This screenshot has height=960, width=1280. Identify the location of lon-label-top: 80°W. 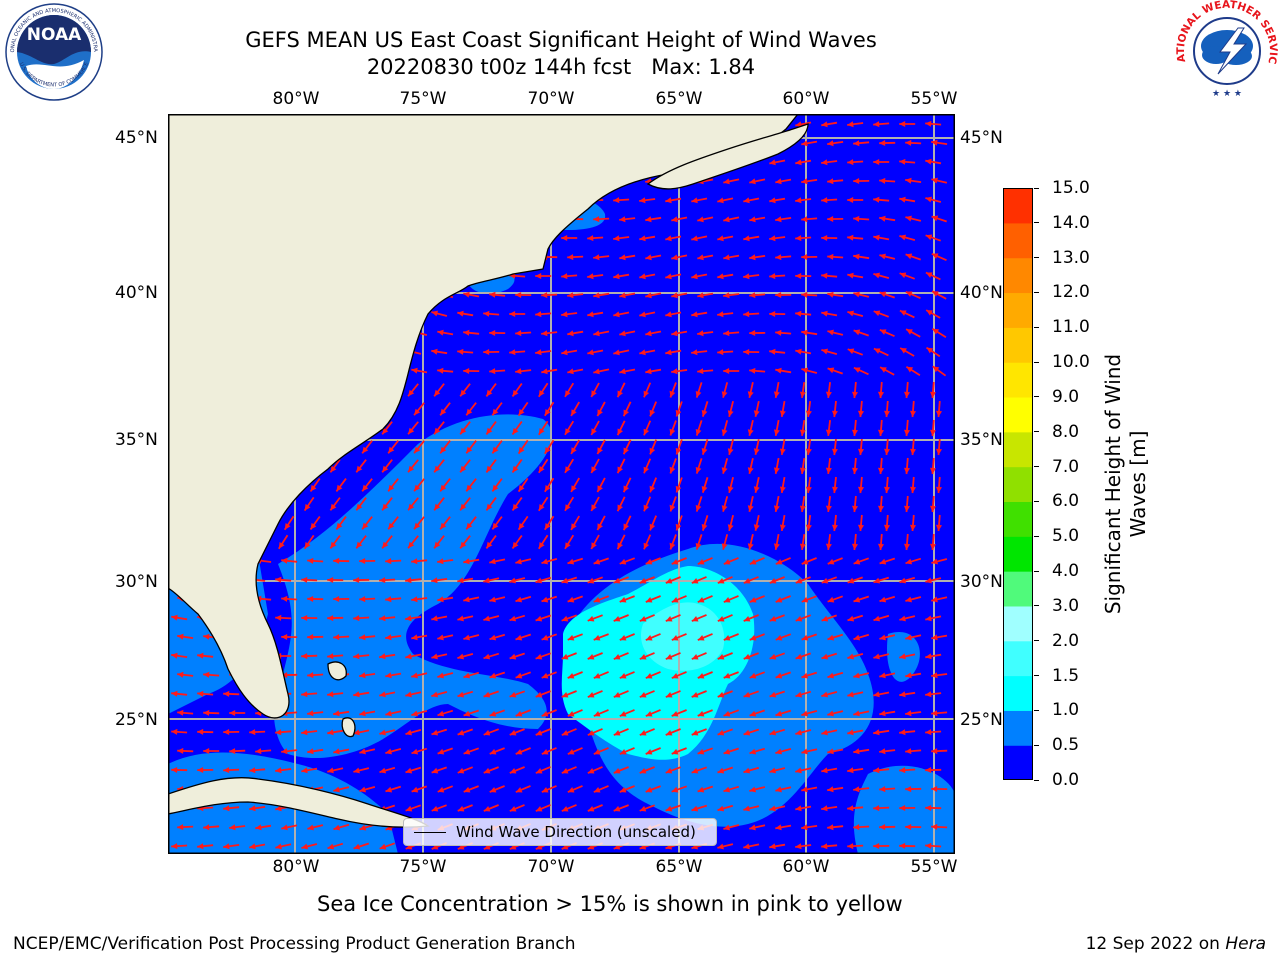
(296, 99).